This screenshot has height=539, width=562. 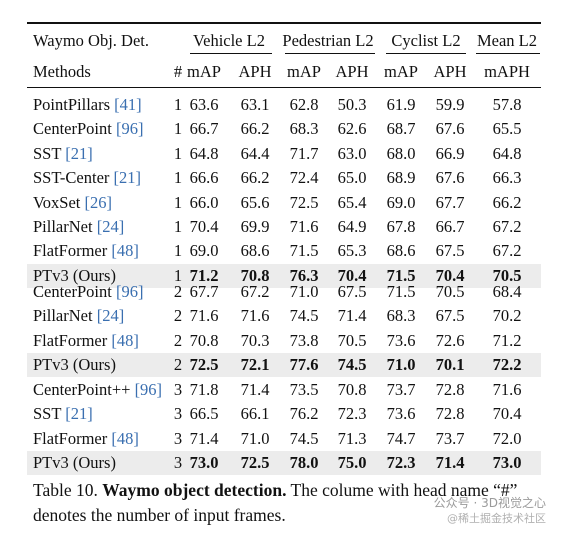 I want to click on frames-value: 3, so click(x=178, y=389).